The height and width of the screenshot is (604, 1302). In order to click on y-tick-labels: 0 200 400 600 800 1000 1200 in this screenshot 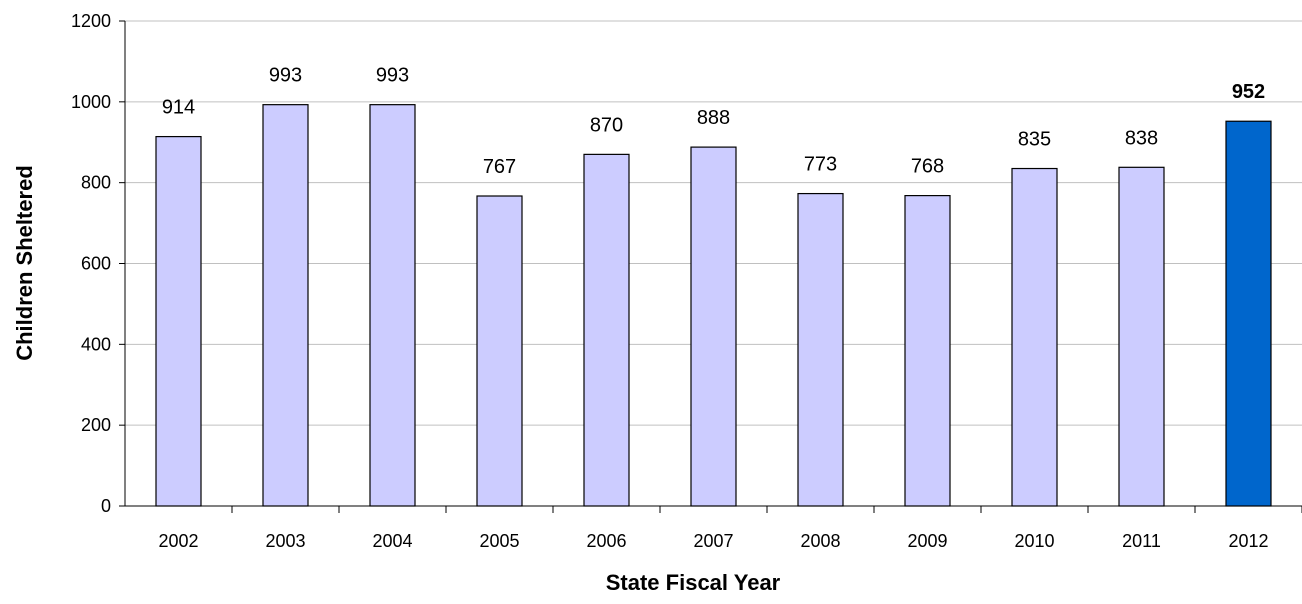, I will do `click(91, 263)`.